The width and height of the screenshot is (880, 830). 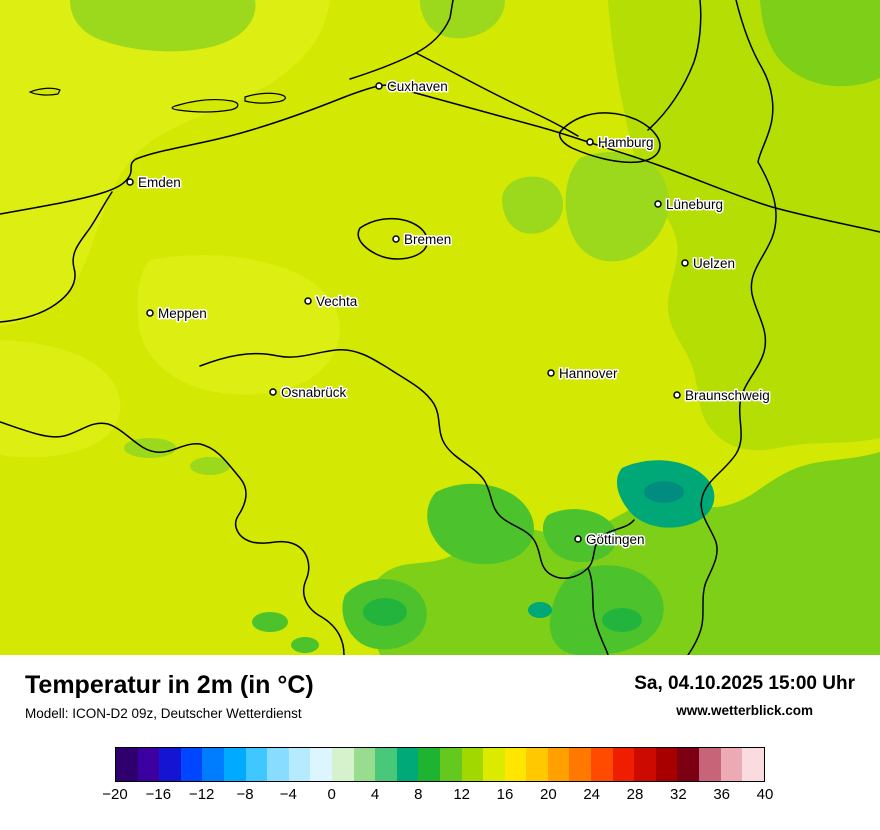 What do you see at coordinates (182, 313) in the screenshot?
I see `city-label: Meppen` at bounding box center [182, 313].